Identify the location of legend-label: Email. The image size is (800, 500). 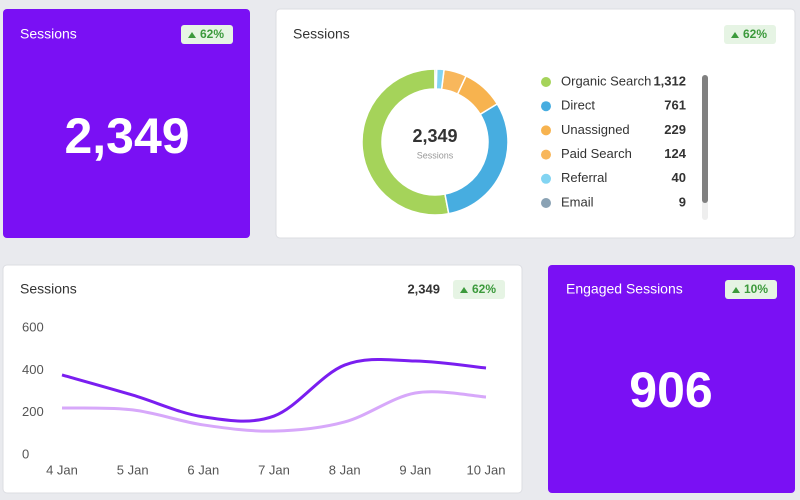
(577, 201).